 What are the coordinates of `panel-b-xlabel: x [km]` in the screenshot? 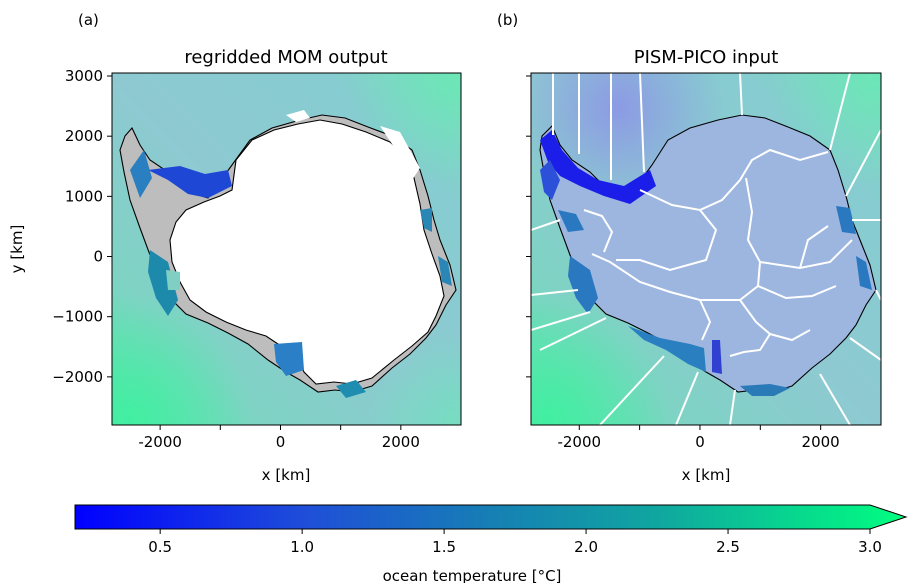 It's located at (706, 475).